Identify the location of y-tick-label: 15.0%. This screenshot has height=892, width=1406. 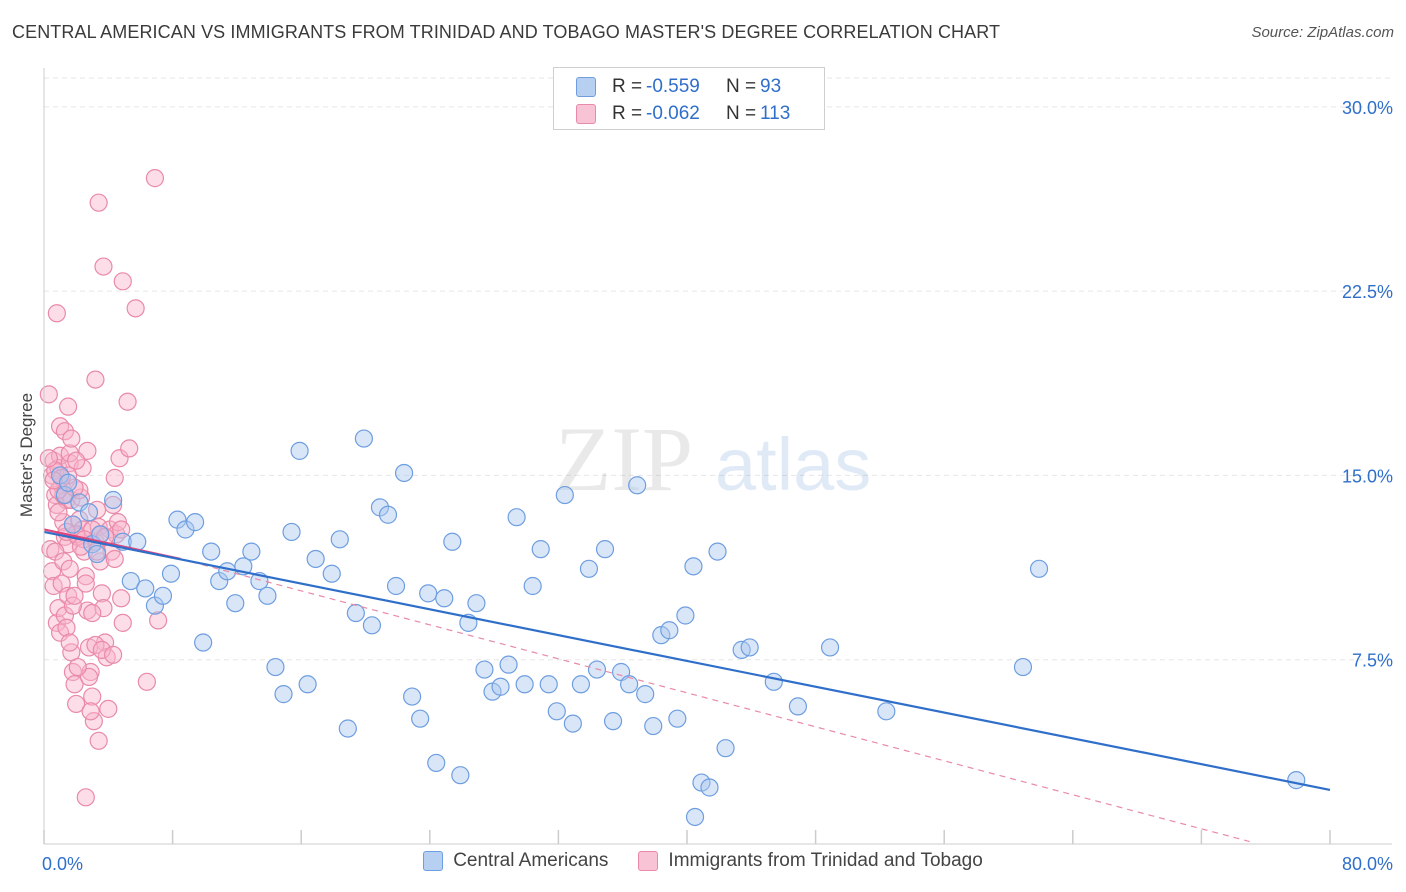
(1367, 476).